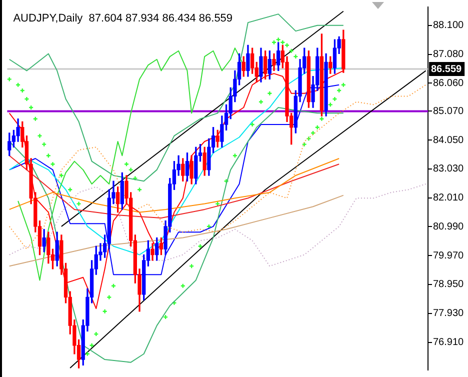 This screenshot has width=468, height=377. I want to click on y-tick-label: 86.060, so click(448, 83).